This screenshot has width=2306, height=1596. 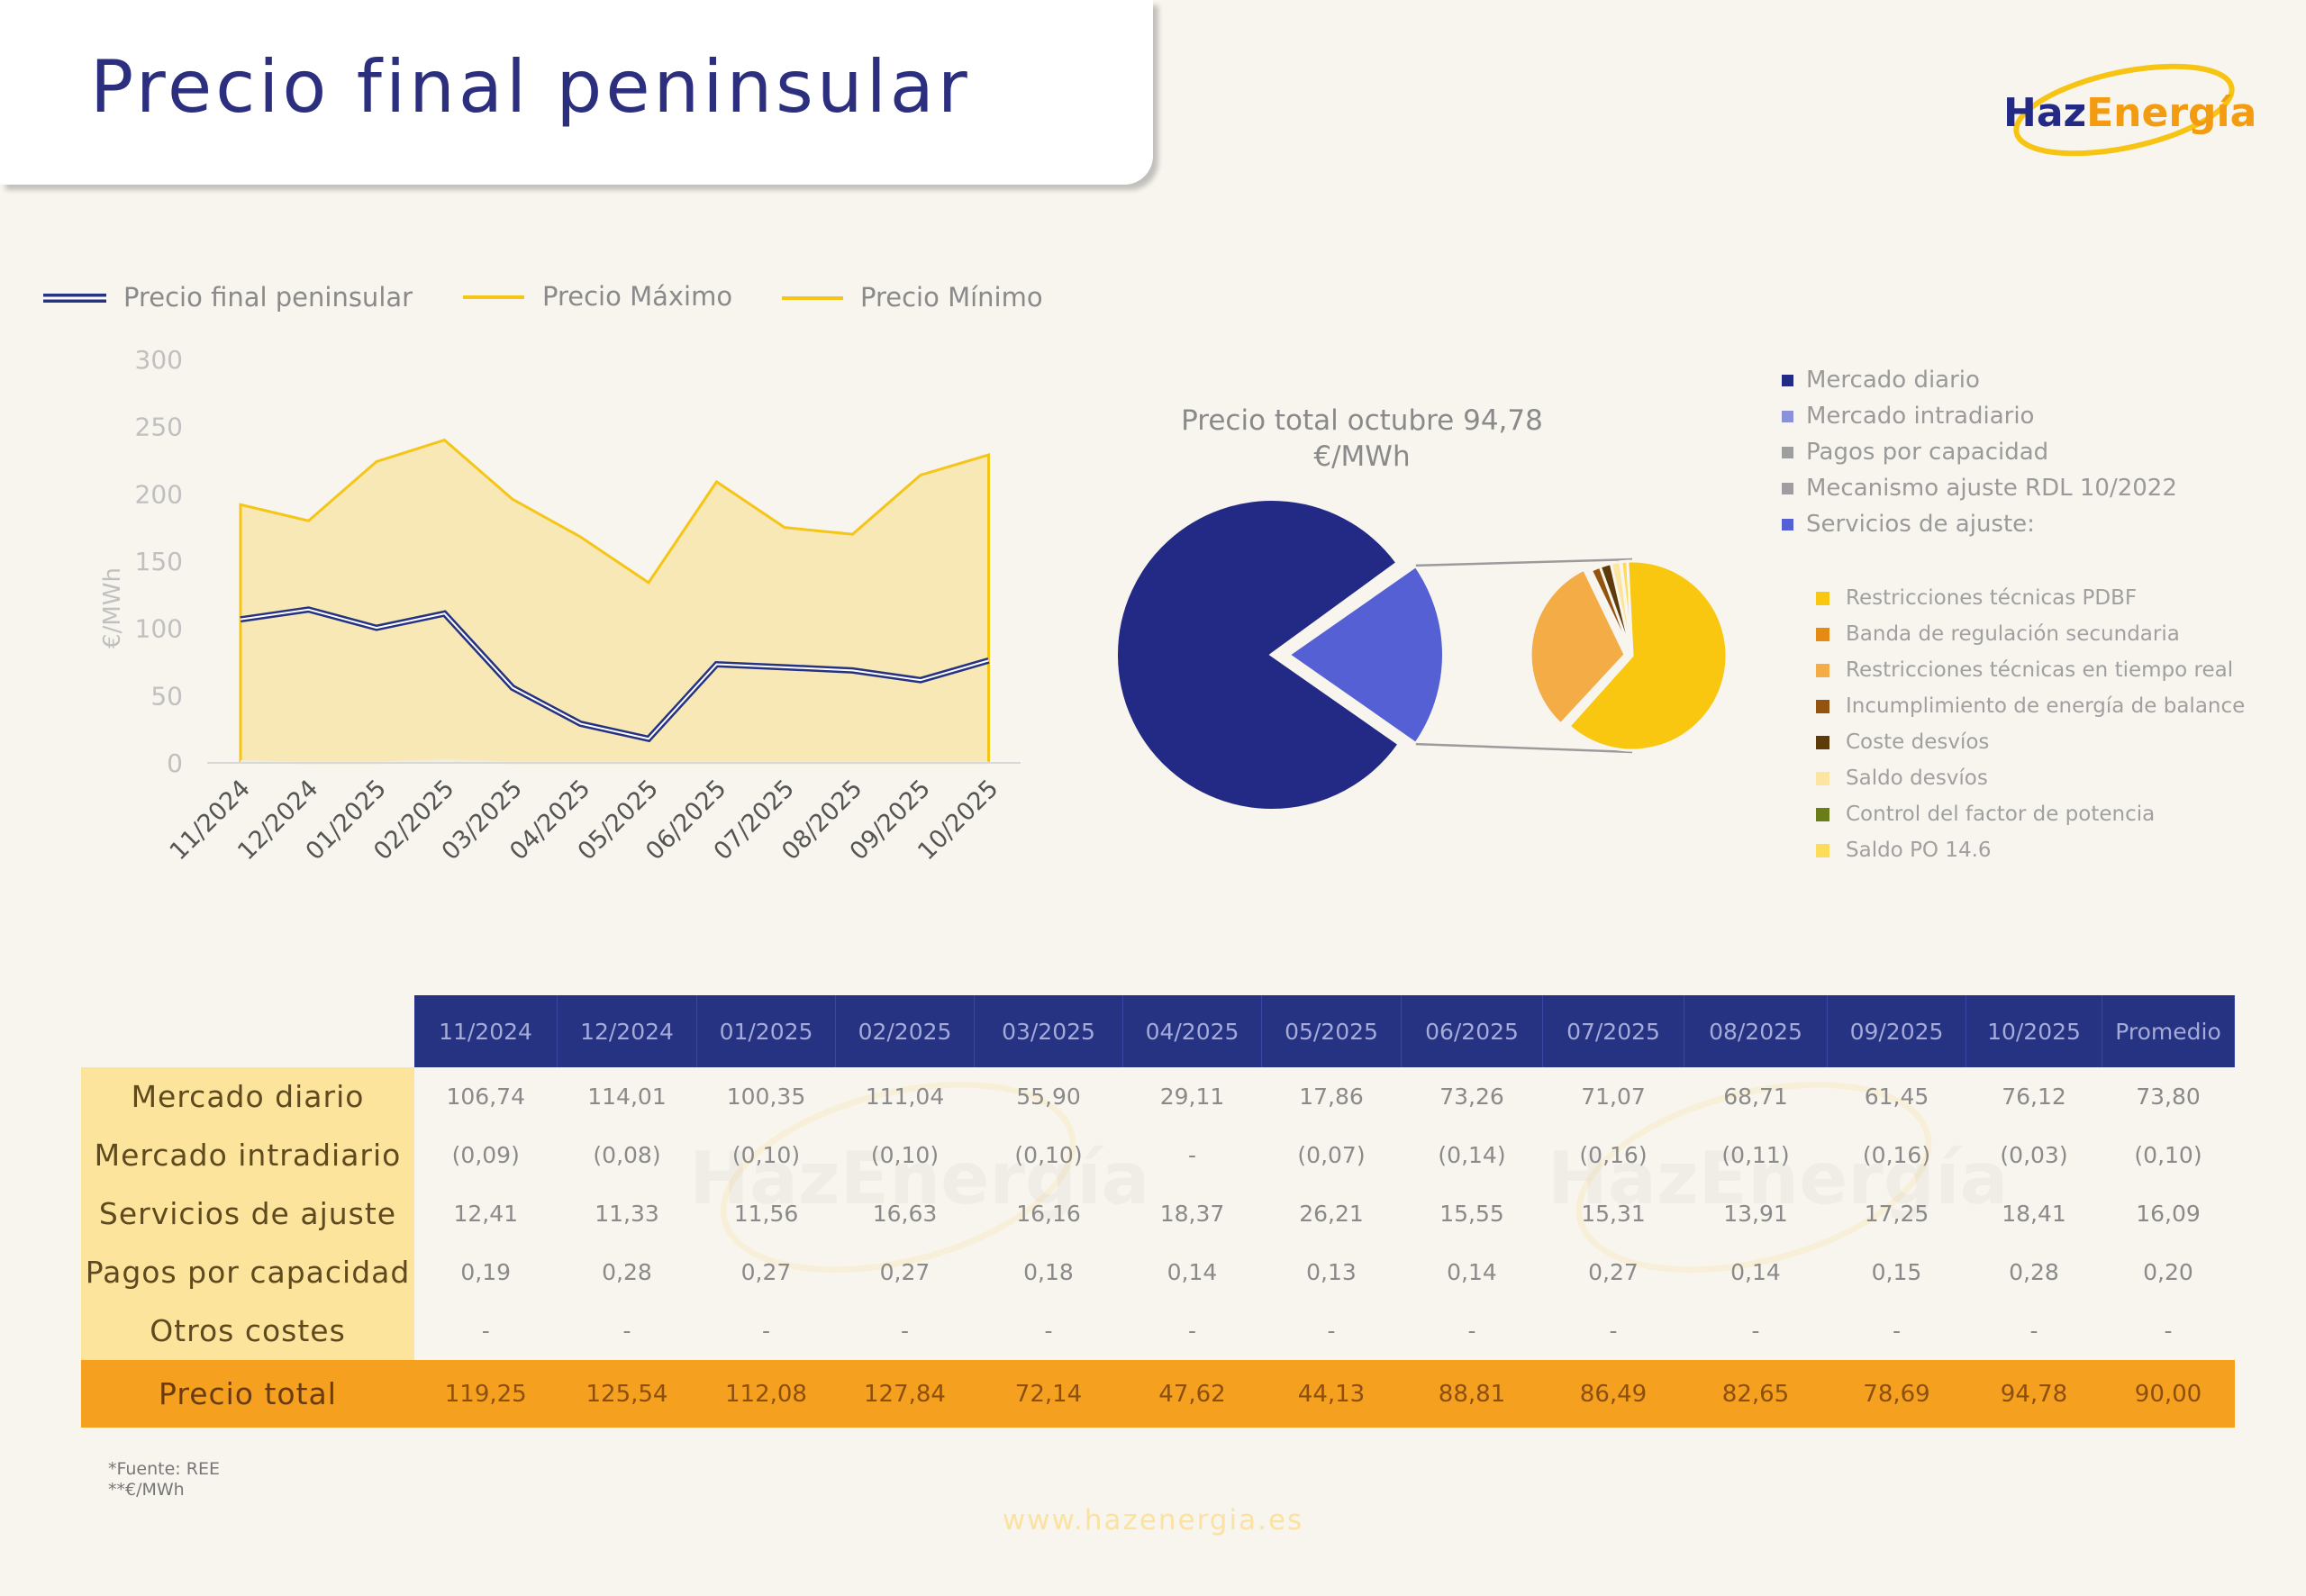 What do you see at coordinates (1472, 1031) in the screenshot?
I see `column-header: 06/2025` at bounding box center [1472, 1031].